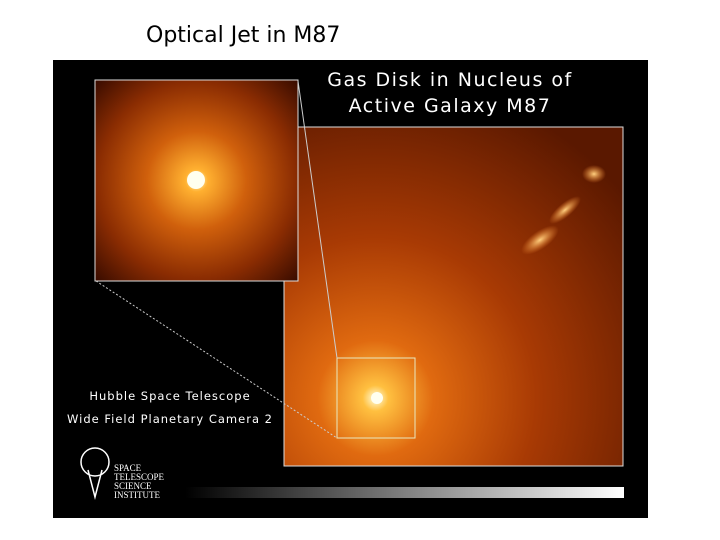 This screenshot has height=540, width=720. Describe the element at coordinates (449, 80) in the screenshot. I see `caption-line: Gas Disk in Nucleus of` at that location.